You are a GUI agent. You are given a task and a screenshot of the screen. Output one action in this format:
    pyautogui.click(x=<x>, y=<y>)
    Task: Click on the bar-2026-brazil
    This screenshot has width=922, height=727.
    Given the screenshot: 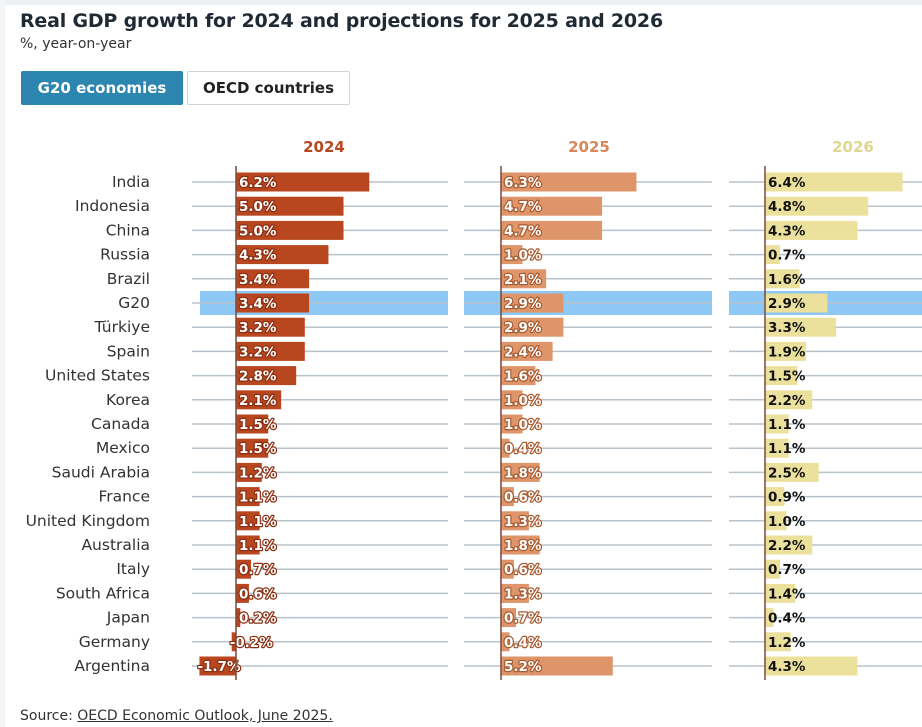 What is the action you would take?
    pyautogui.click(x=782, y=279)
    